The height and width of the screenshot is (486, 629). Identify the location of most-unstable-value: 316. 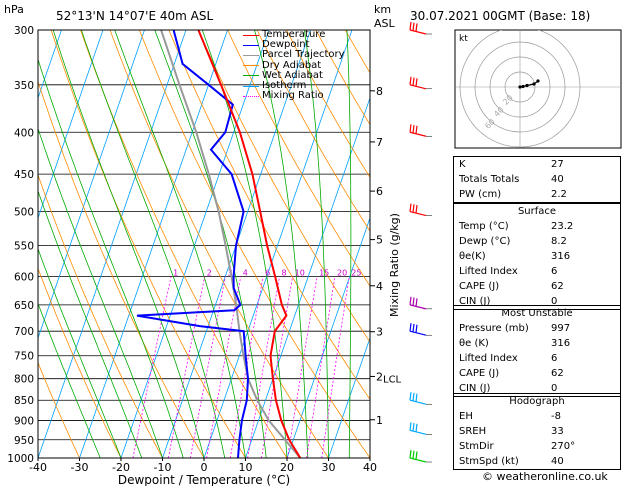
(561, 343).